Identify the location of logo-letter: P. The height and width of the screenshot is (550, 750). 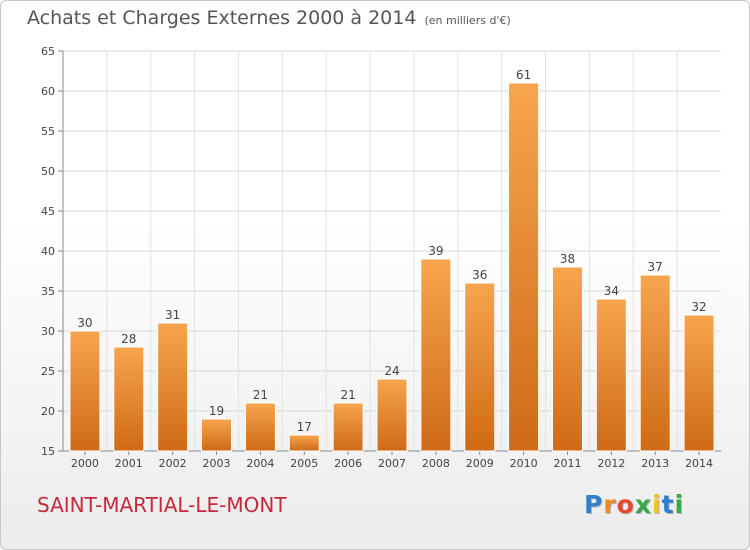
(594, 504).